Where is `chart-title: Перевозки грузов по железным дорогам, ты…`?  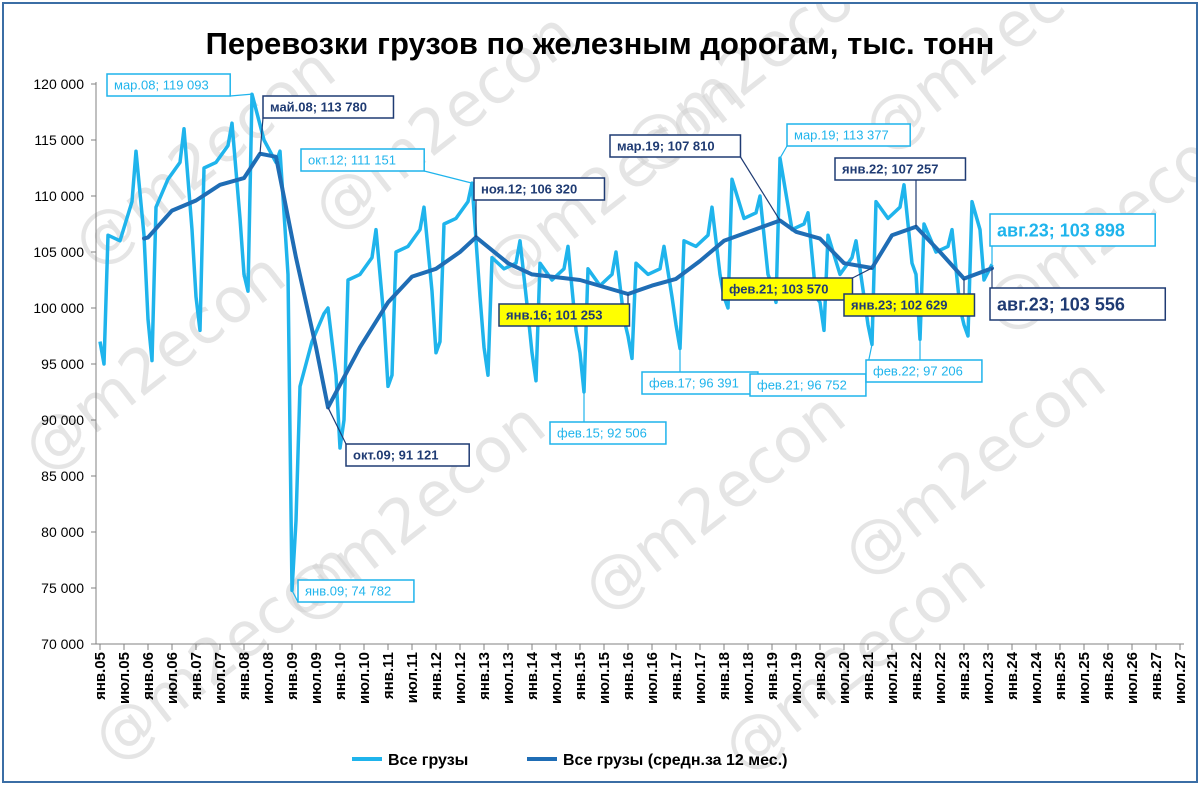
chart-title: Перевозки грузов по железным дорогам, ты… is located at coordinates (600, 43).